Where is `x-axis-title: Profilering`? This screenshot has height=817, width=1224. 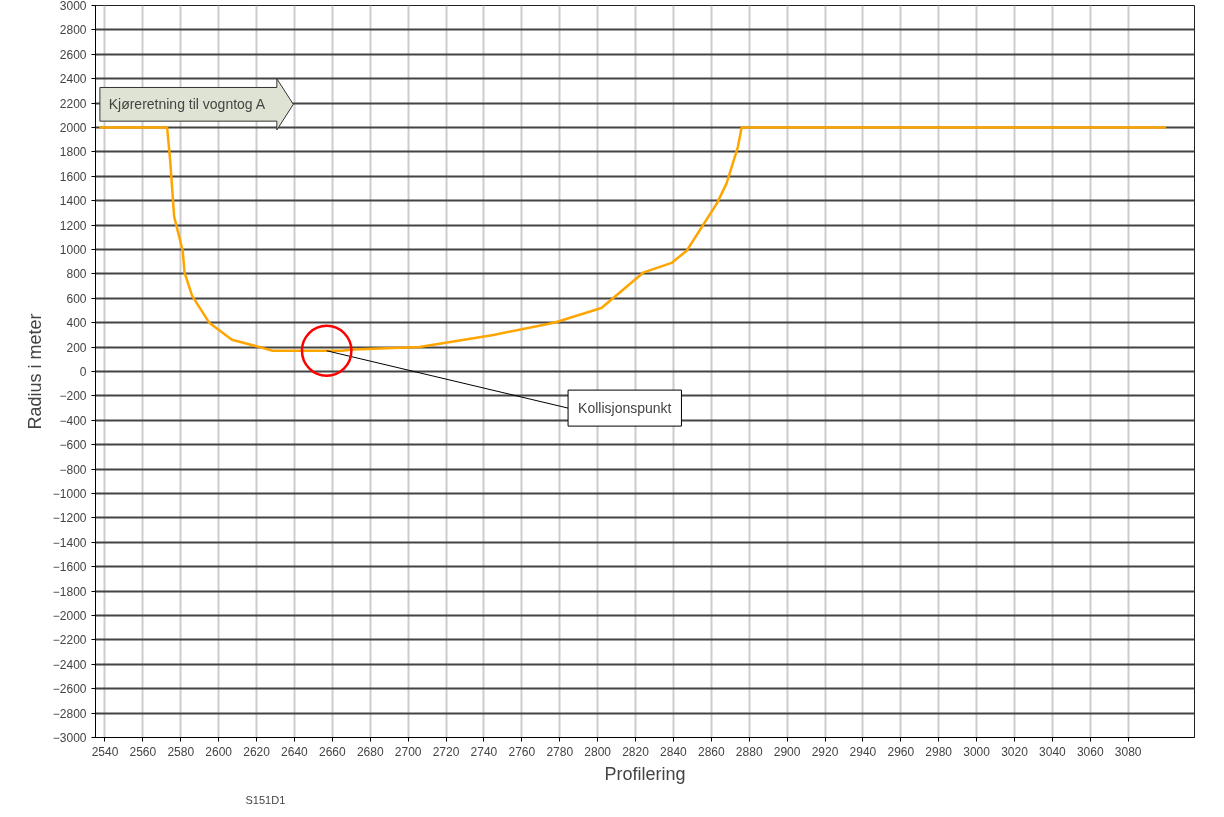 x-axis-title: Profilering is located at coordinates (645, 773).